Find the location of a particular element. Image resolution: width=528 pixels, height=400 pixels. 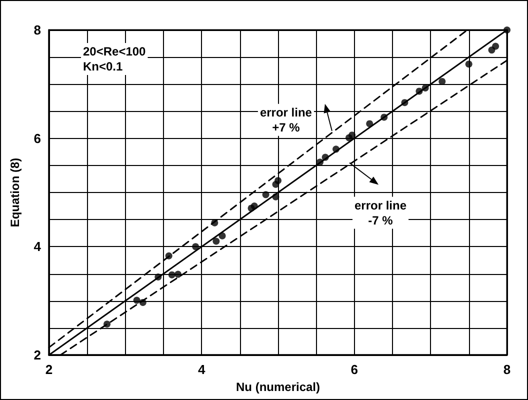

y-tick-label: 8 is located at coordinates (37, 30).